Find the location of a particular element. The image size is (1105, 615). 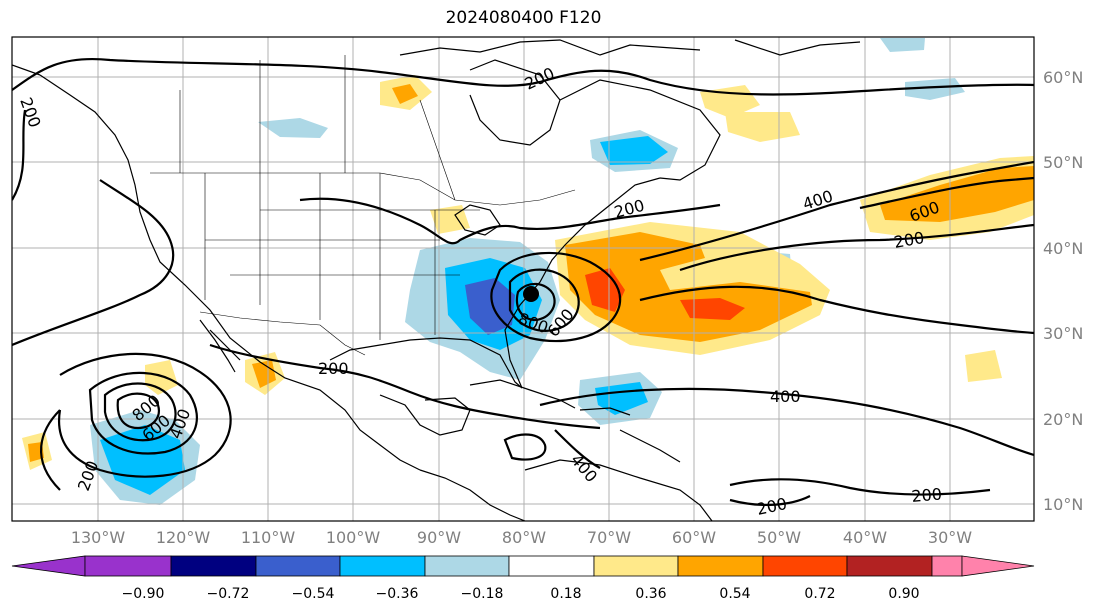

colorbar-extend-low is located at coordinates (48, 566).